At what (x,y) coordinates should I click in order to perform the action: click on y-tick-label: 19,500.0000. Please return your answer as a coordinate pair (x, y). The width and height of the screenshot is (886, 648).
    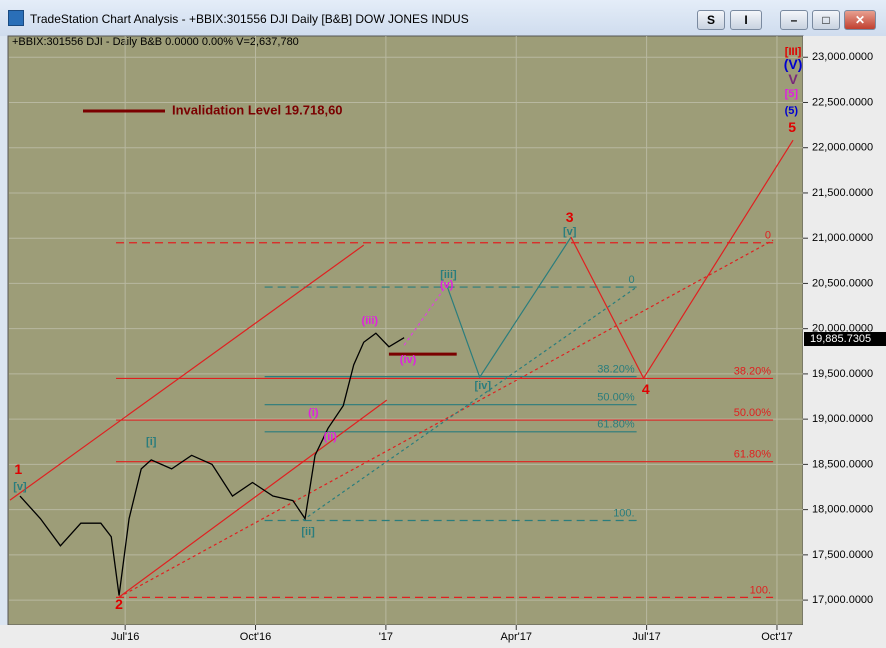
    Looking at the image, I should click on (842, 374).